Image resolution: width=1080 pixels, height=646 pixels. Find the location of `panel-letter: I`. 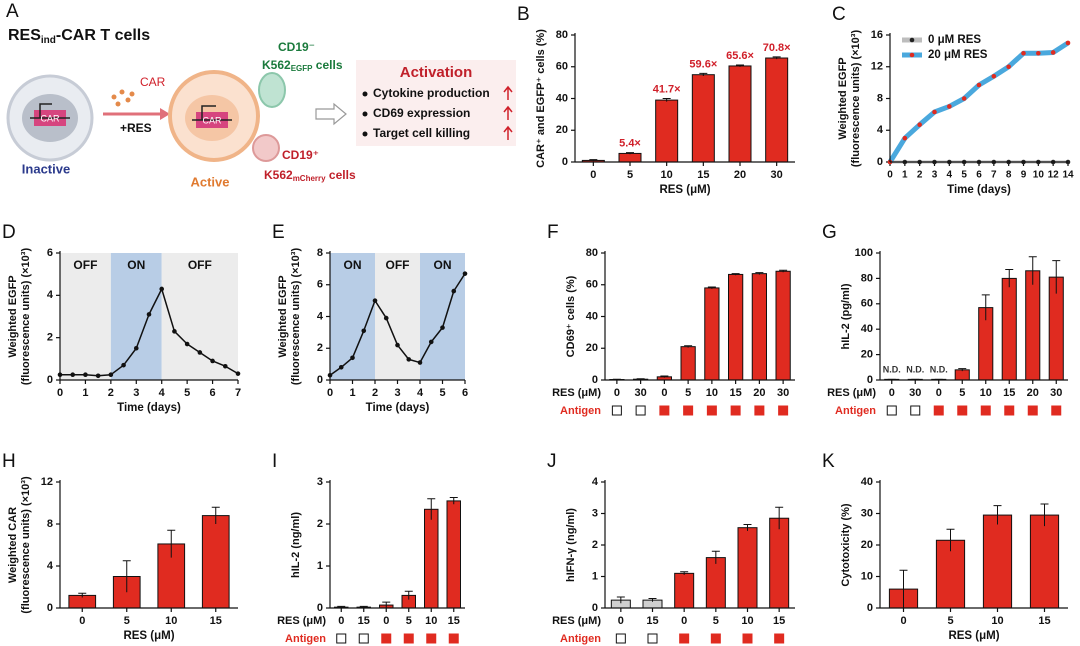

panel-letter: I is located at coordinates (274, 461).